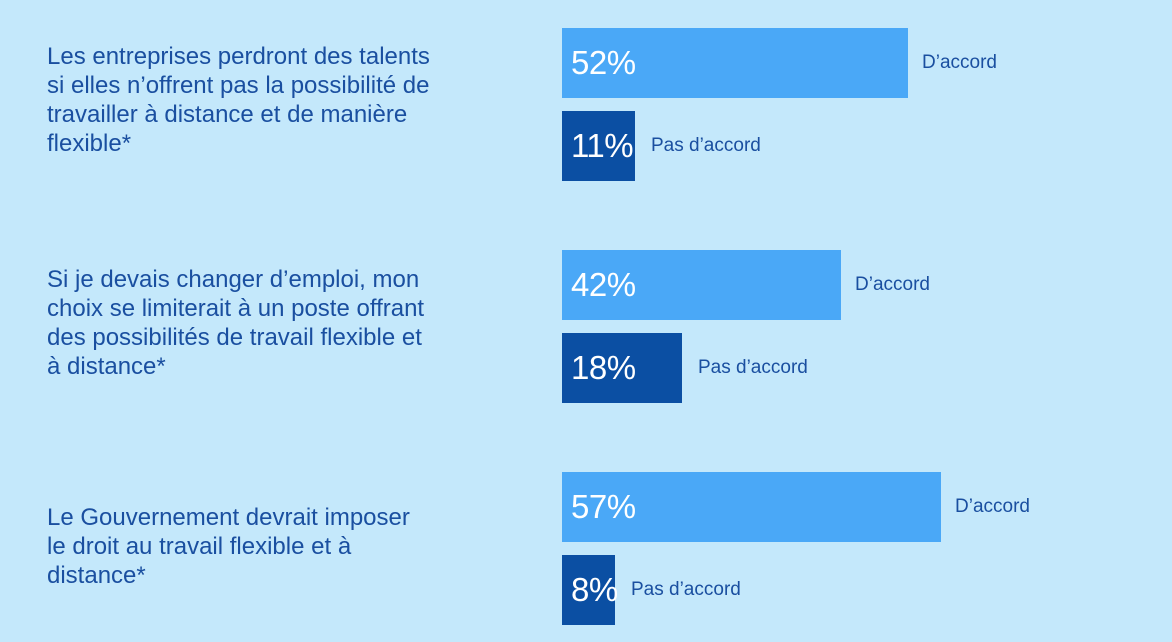 The height and width of the screenshot is (642, 1172). I want to click on disagree-bar: 11%, so click(598, 146).